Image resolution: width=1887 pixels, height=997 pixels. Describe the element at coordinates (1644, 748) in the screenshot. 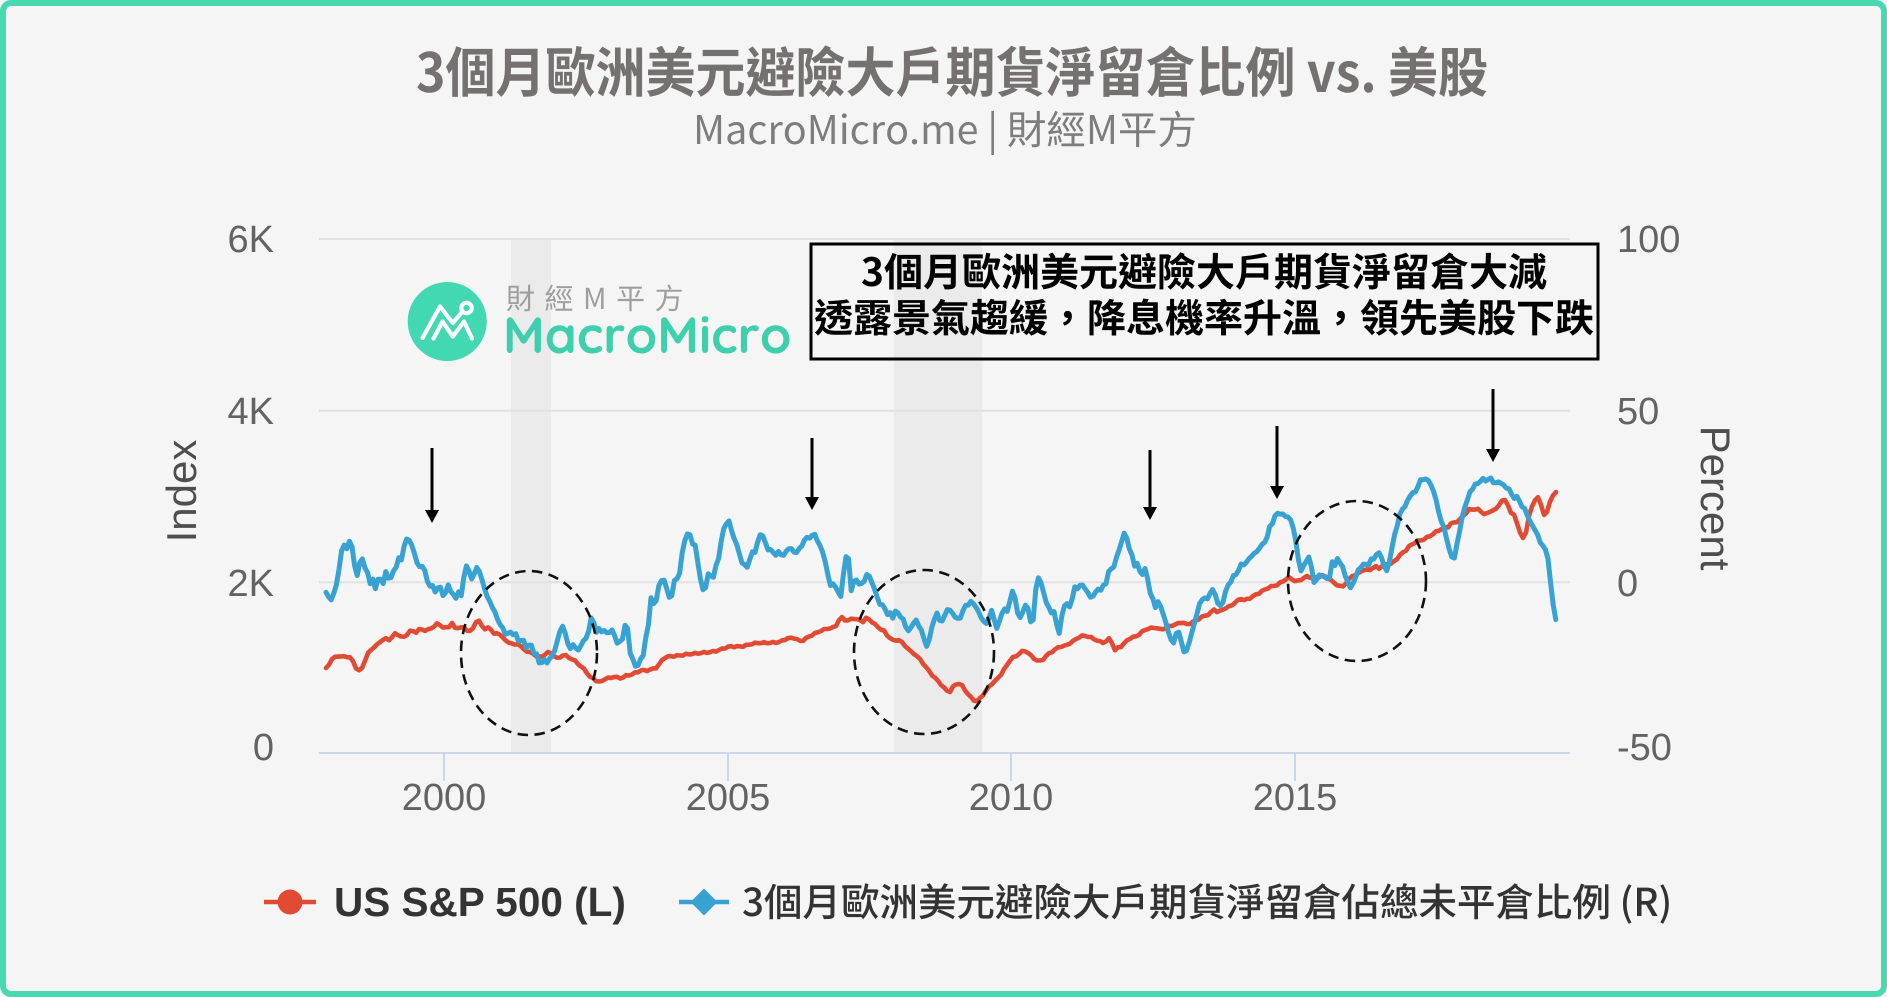

I see `svg-text: -50` at that location.